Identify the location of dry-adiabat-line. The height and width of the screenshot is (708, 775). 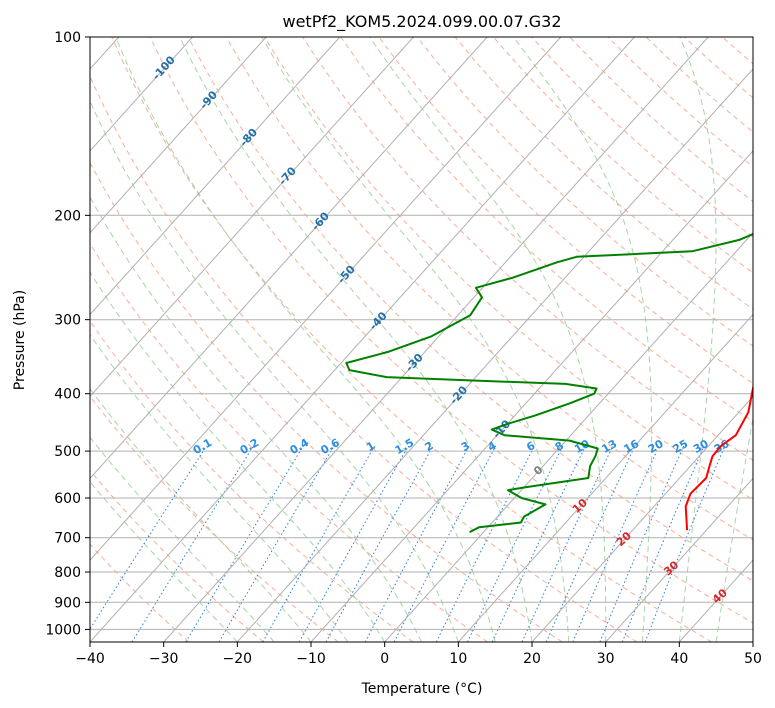
(177, 555).